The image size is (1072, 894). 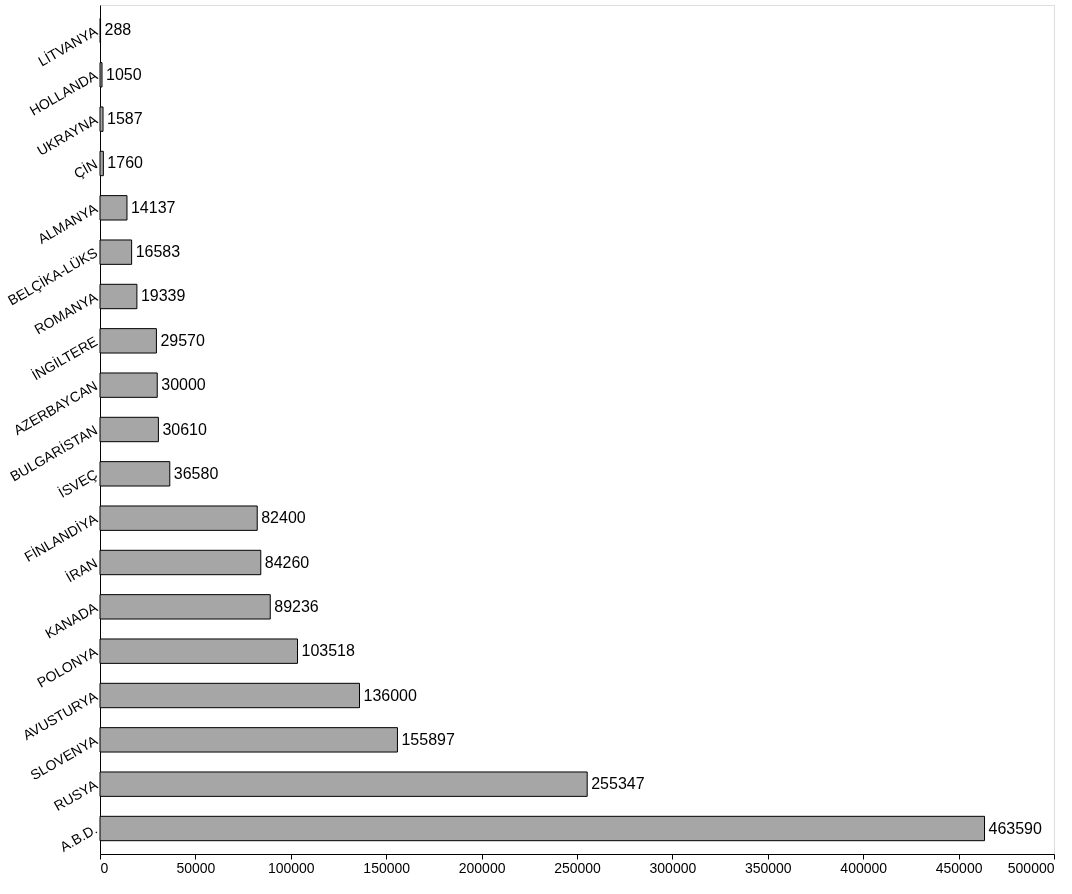 I want to click on data-label: 288, so click(x=118, y=30).